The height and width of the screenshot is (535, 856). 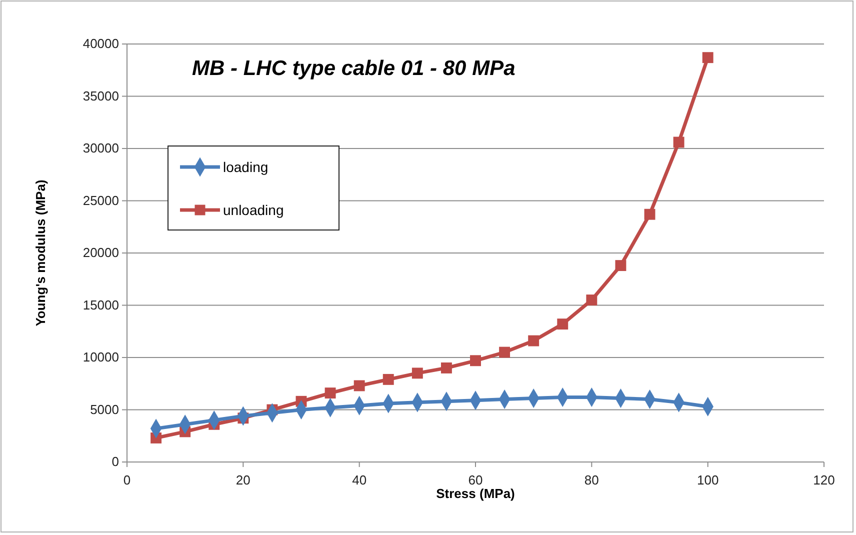 I want to click on y-tick-label: 25000, so click(x=100, y=200).